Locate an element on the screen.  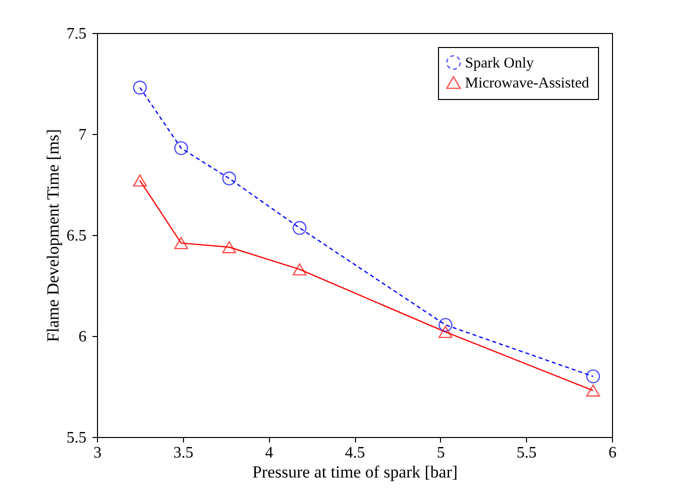
legend-label: Spark Only is located at coordinates (499, 64).